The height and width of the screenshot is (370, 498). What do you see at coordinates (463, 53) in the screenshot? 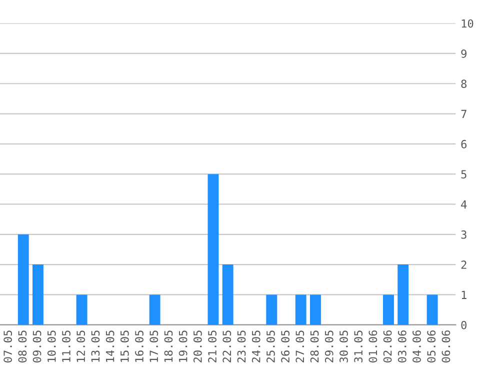
I see `y-tick-label: 9` at bounding box center [463, 53].